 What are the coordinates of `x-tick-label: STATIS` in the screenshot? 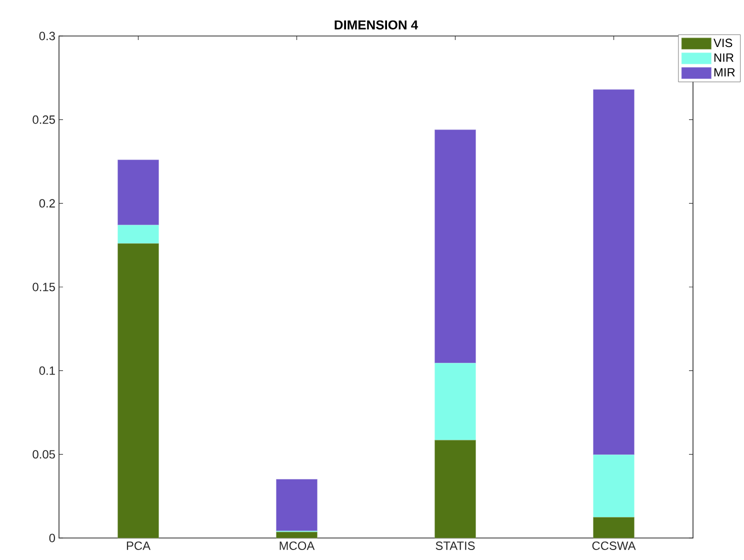 It's located at (455, 546).